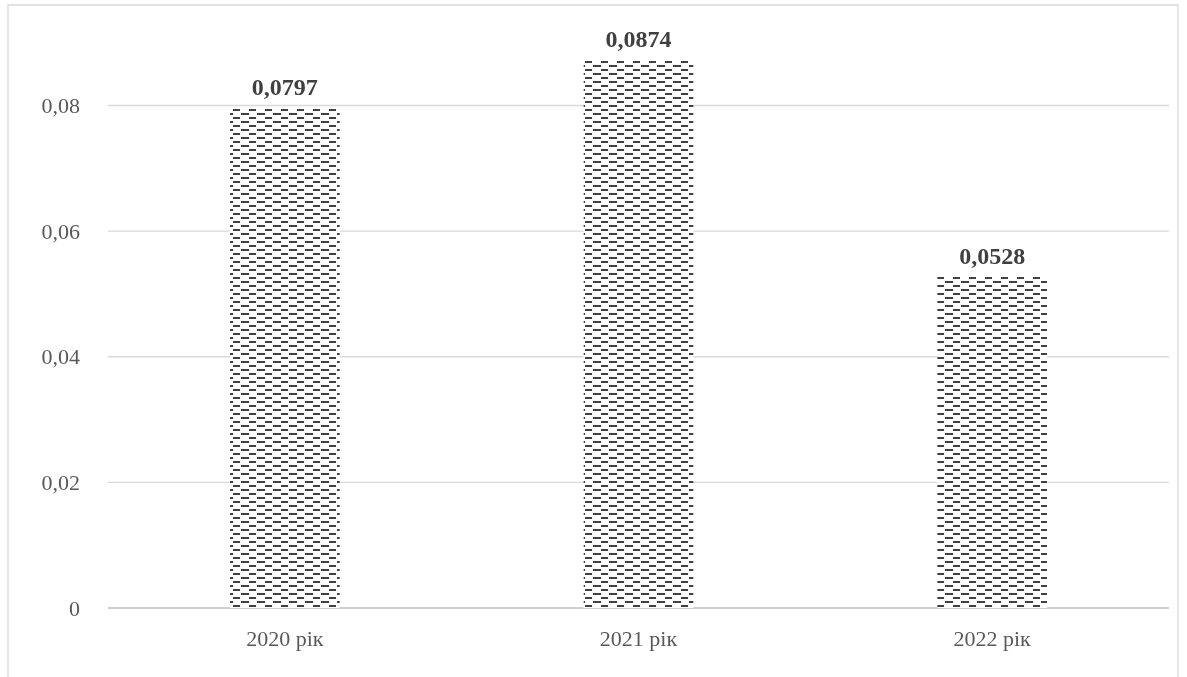  Describe the element at coordinates (60, 357) in the screenshot. I see `y-tick-label: 0,04` at that location.